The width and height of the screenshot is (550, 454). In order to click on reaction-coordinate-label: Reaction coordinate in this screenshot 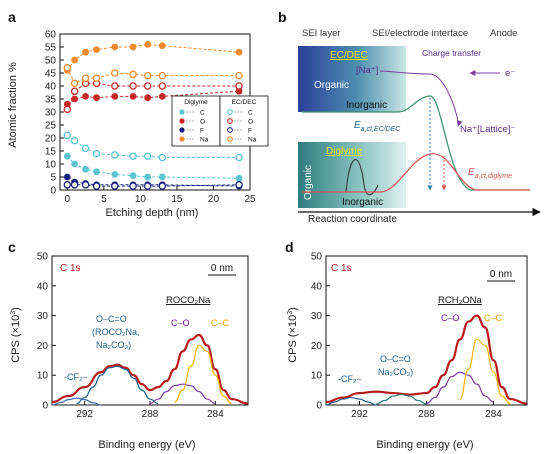, I will do `click(352, 219)`.